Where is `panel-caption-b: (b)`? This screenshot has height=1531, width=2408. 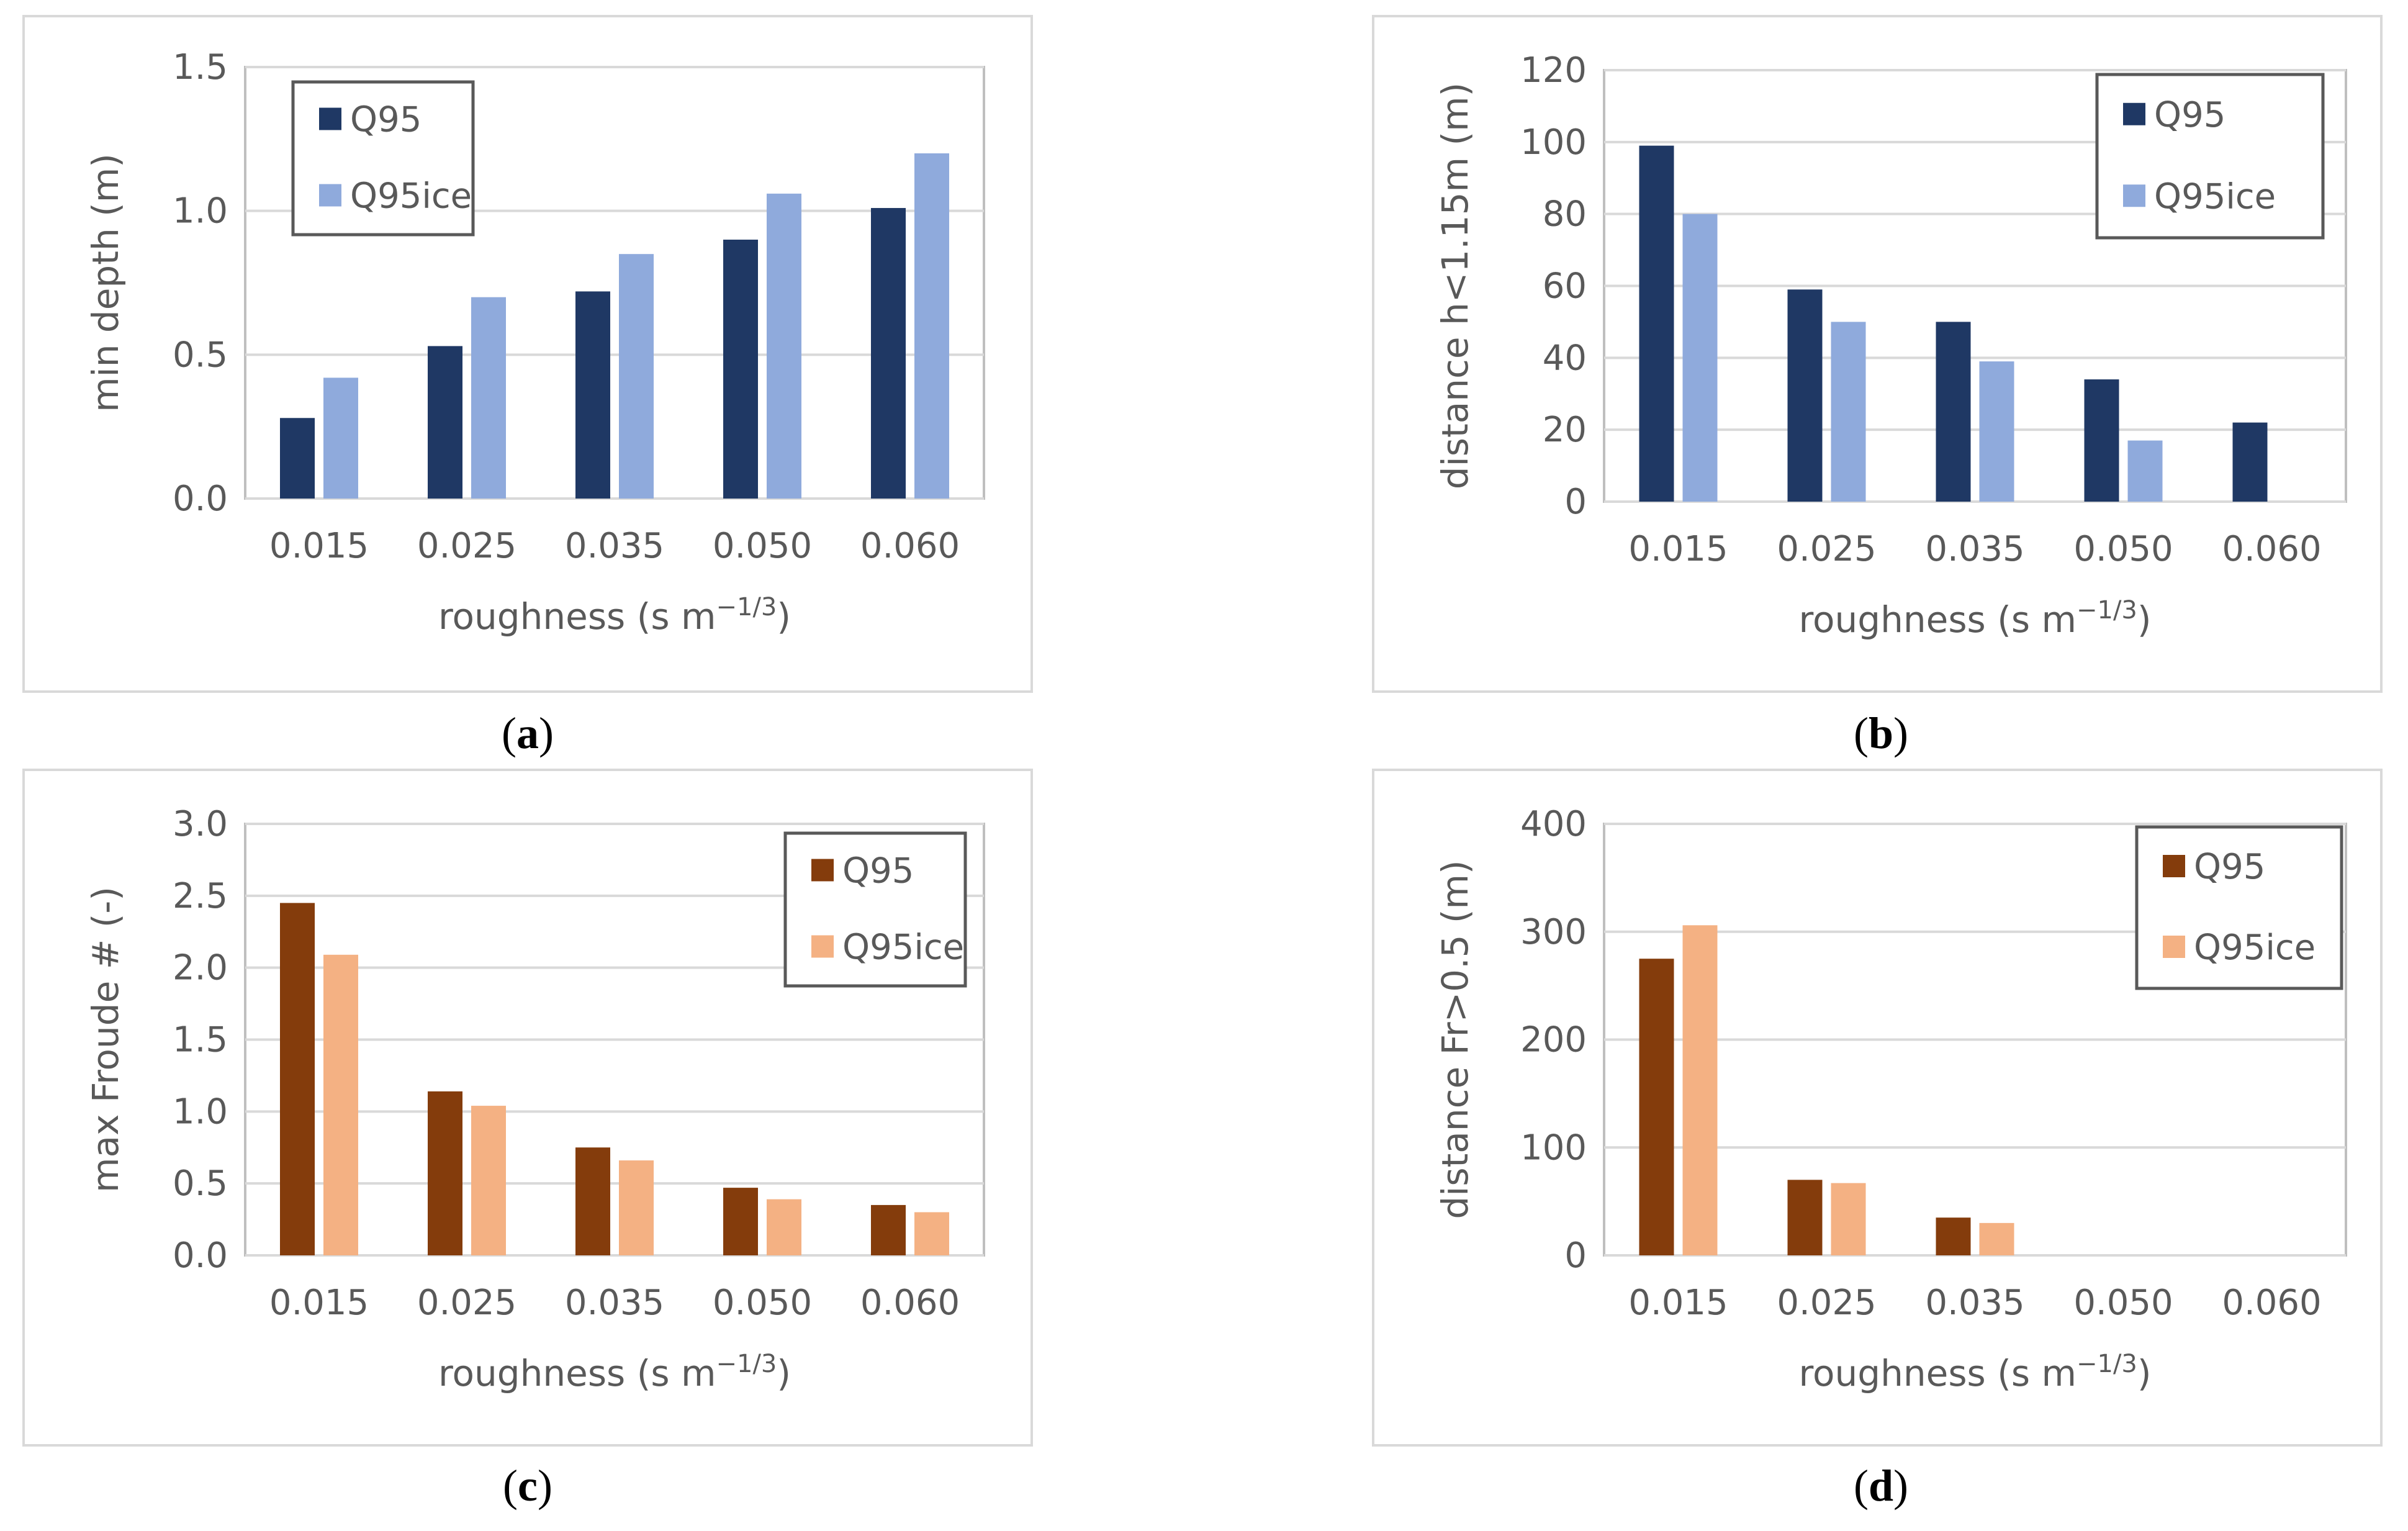 panel-caption-b: (b) is located at coordinates (1880, 733).